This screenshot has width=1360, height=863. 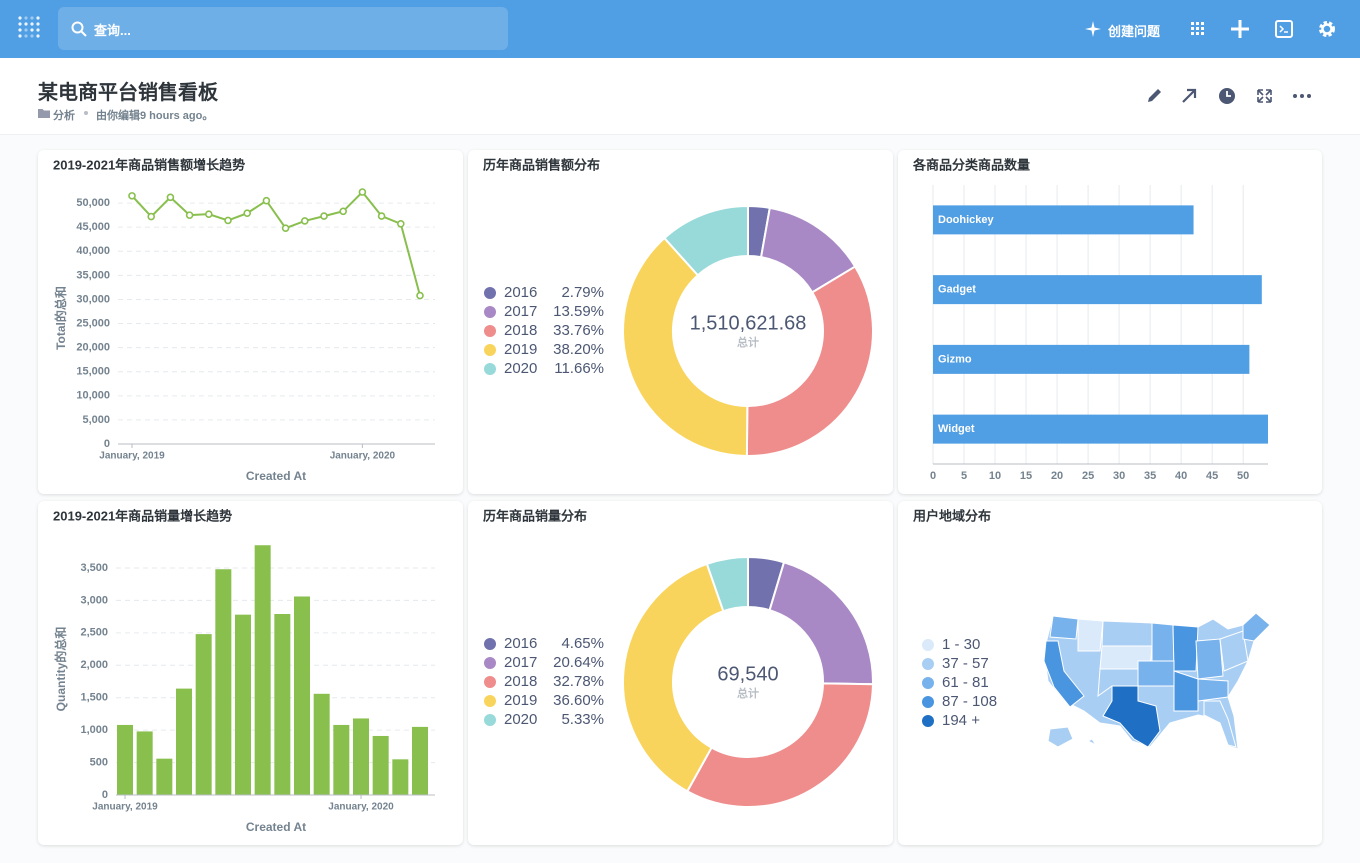 I want to click on line, so click(x=276, y=243).